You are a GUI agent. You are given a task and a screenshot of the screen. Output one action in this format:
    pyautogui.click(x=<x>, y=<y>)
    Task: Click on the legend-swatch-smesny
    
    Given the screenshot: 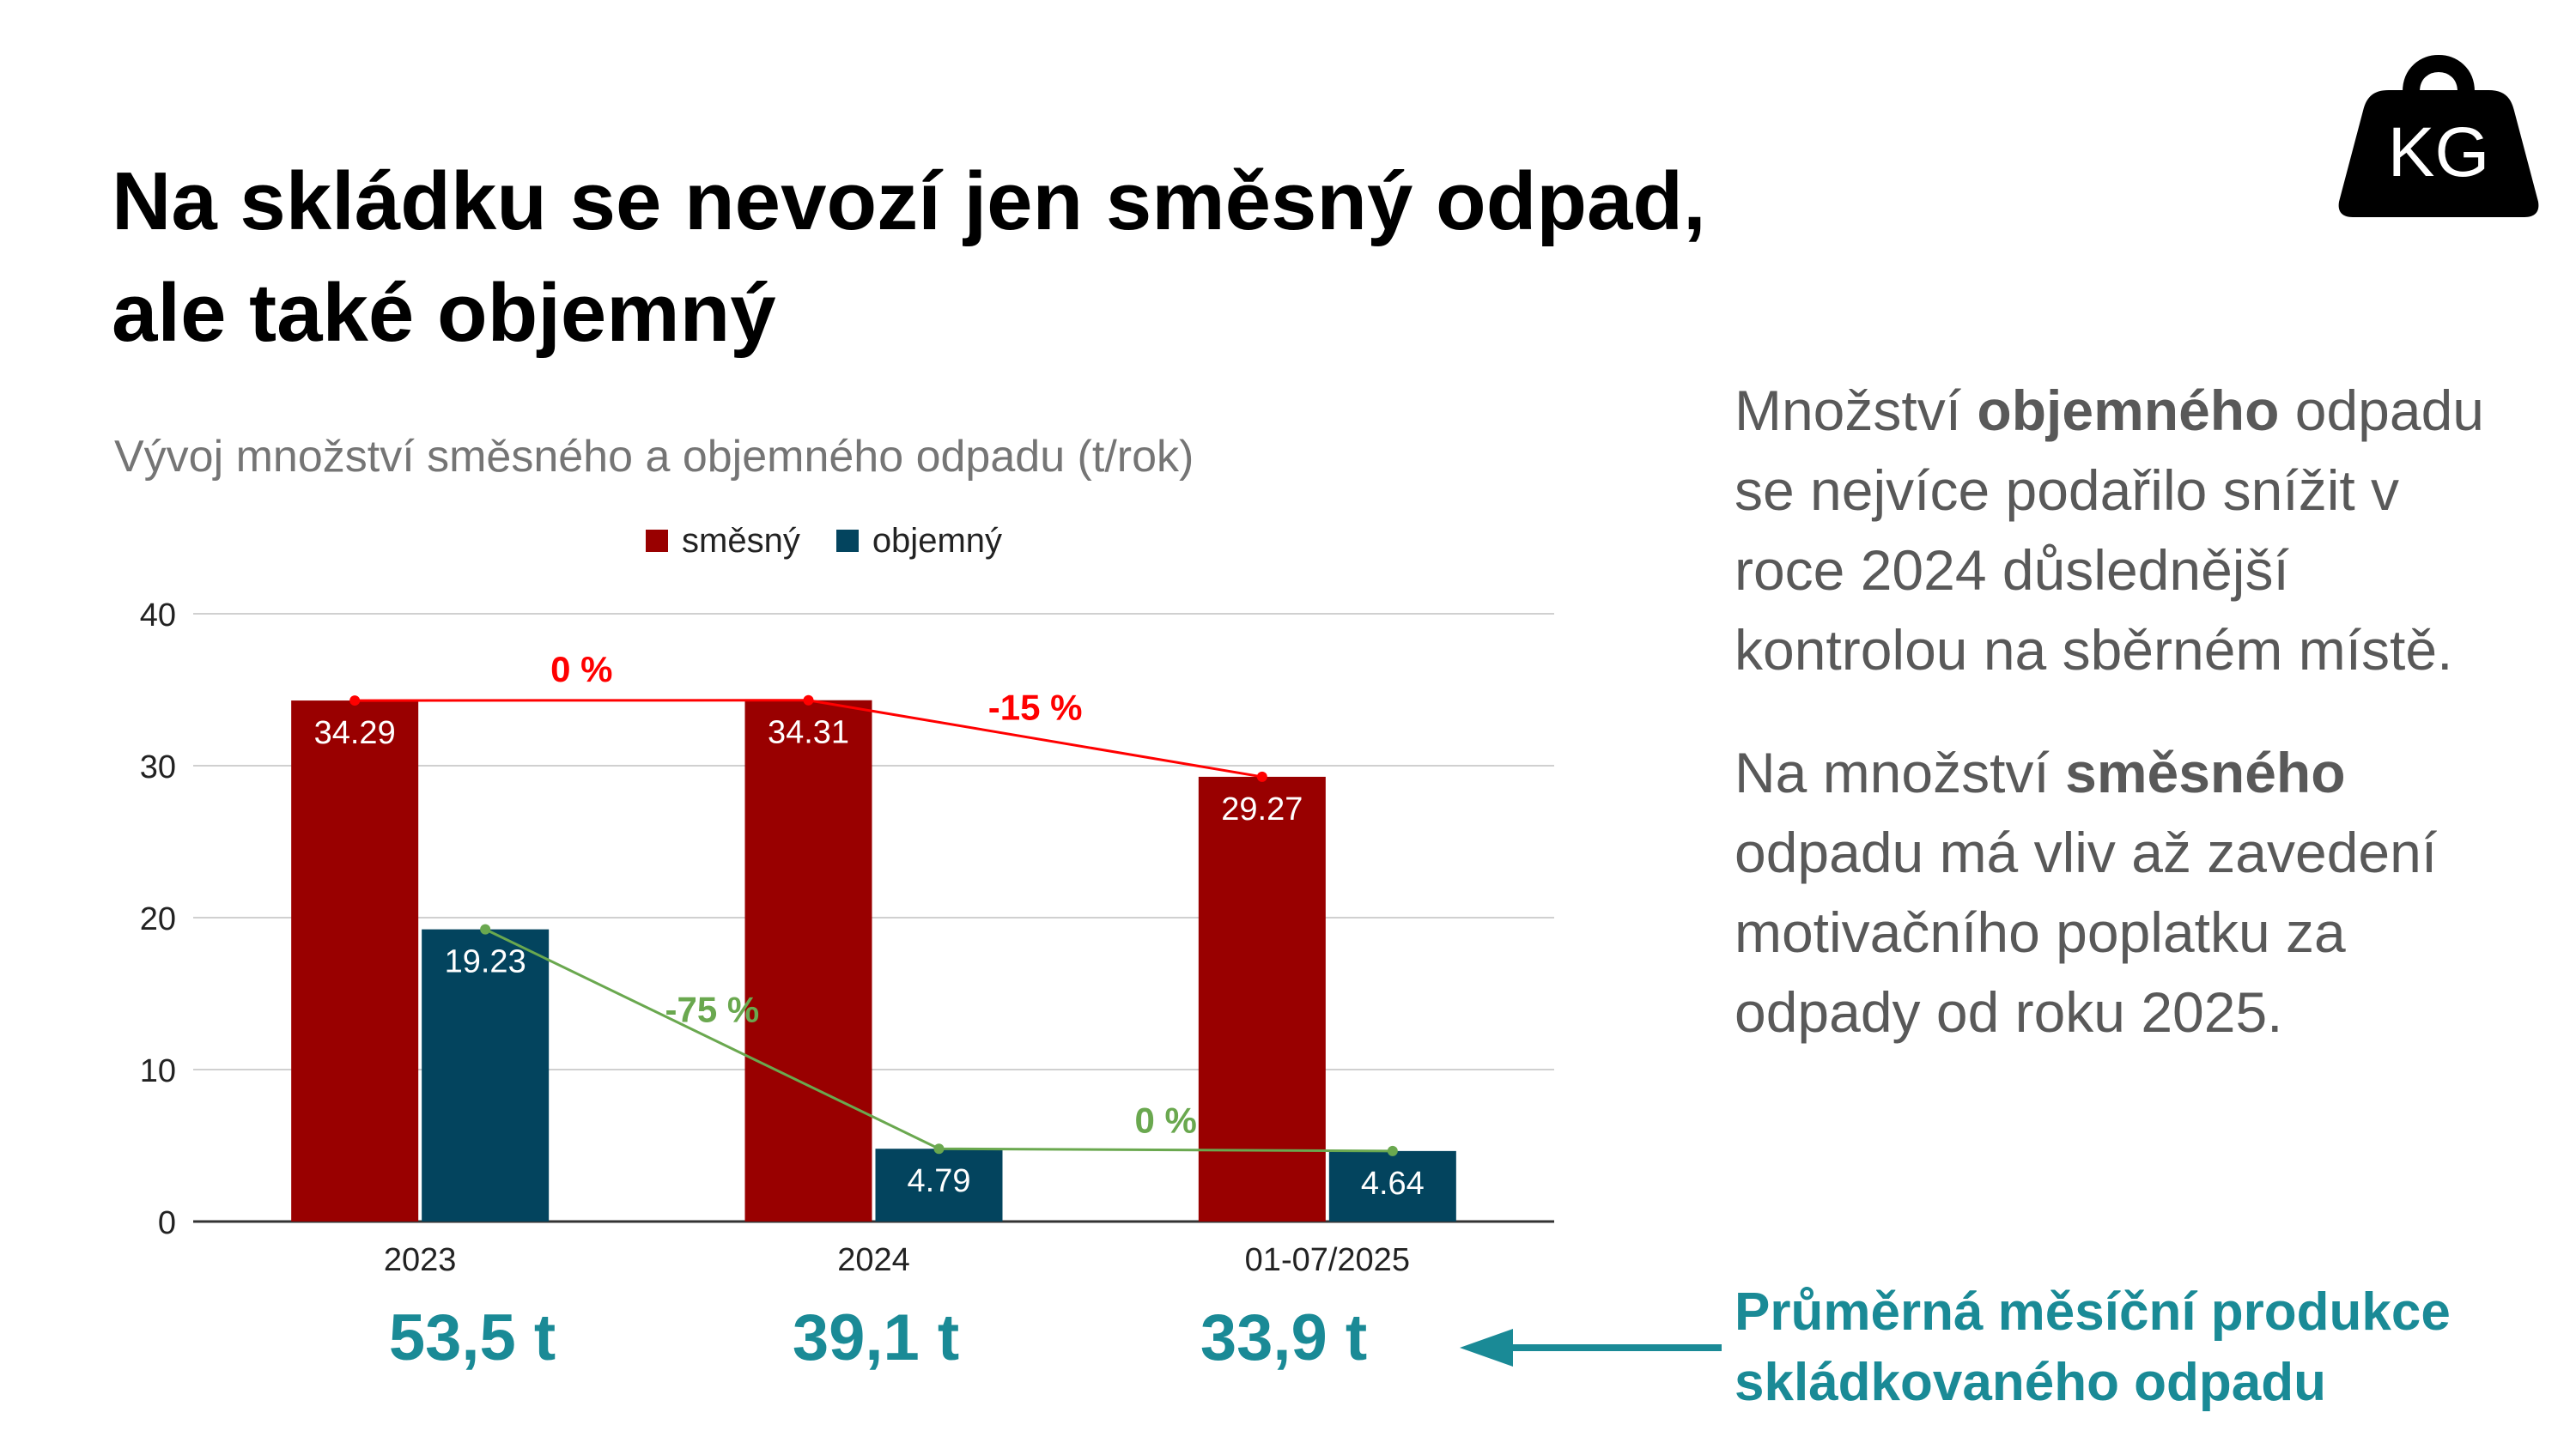 What is the action you would take?
    pyautogui.click(x=657, y=541)
    